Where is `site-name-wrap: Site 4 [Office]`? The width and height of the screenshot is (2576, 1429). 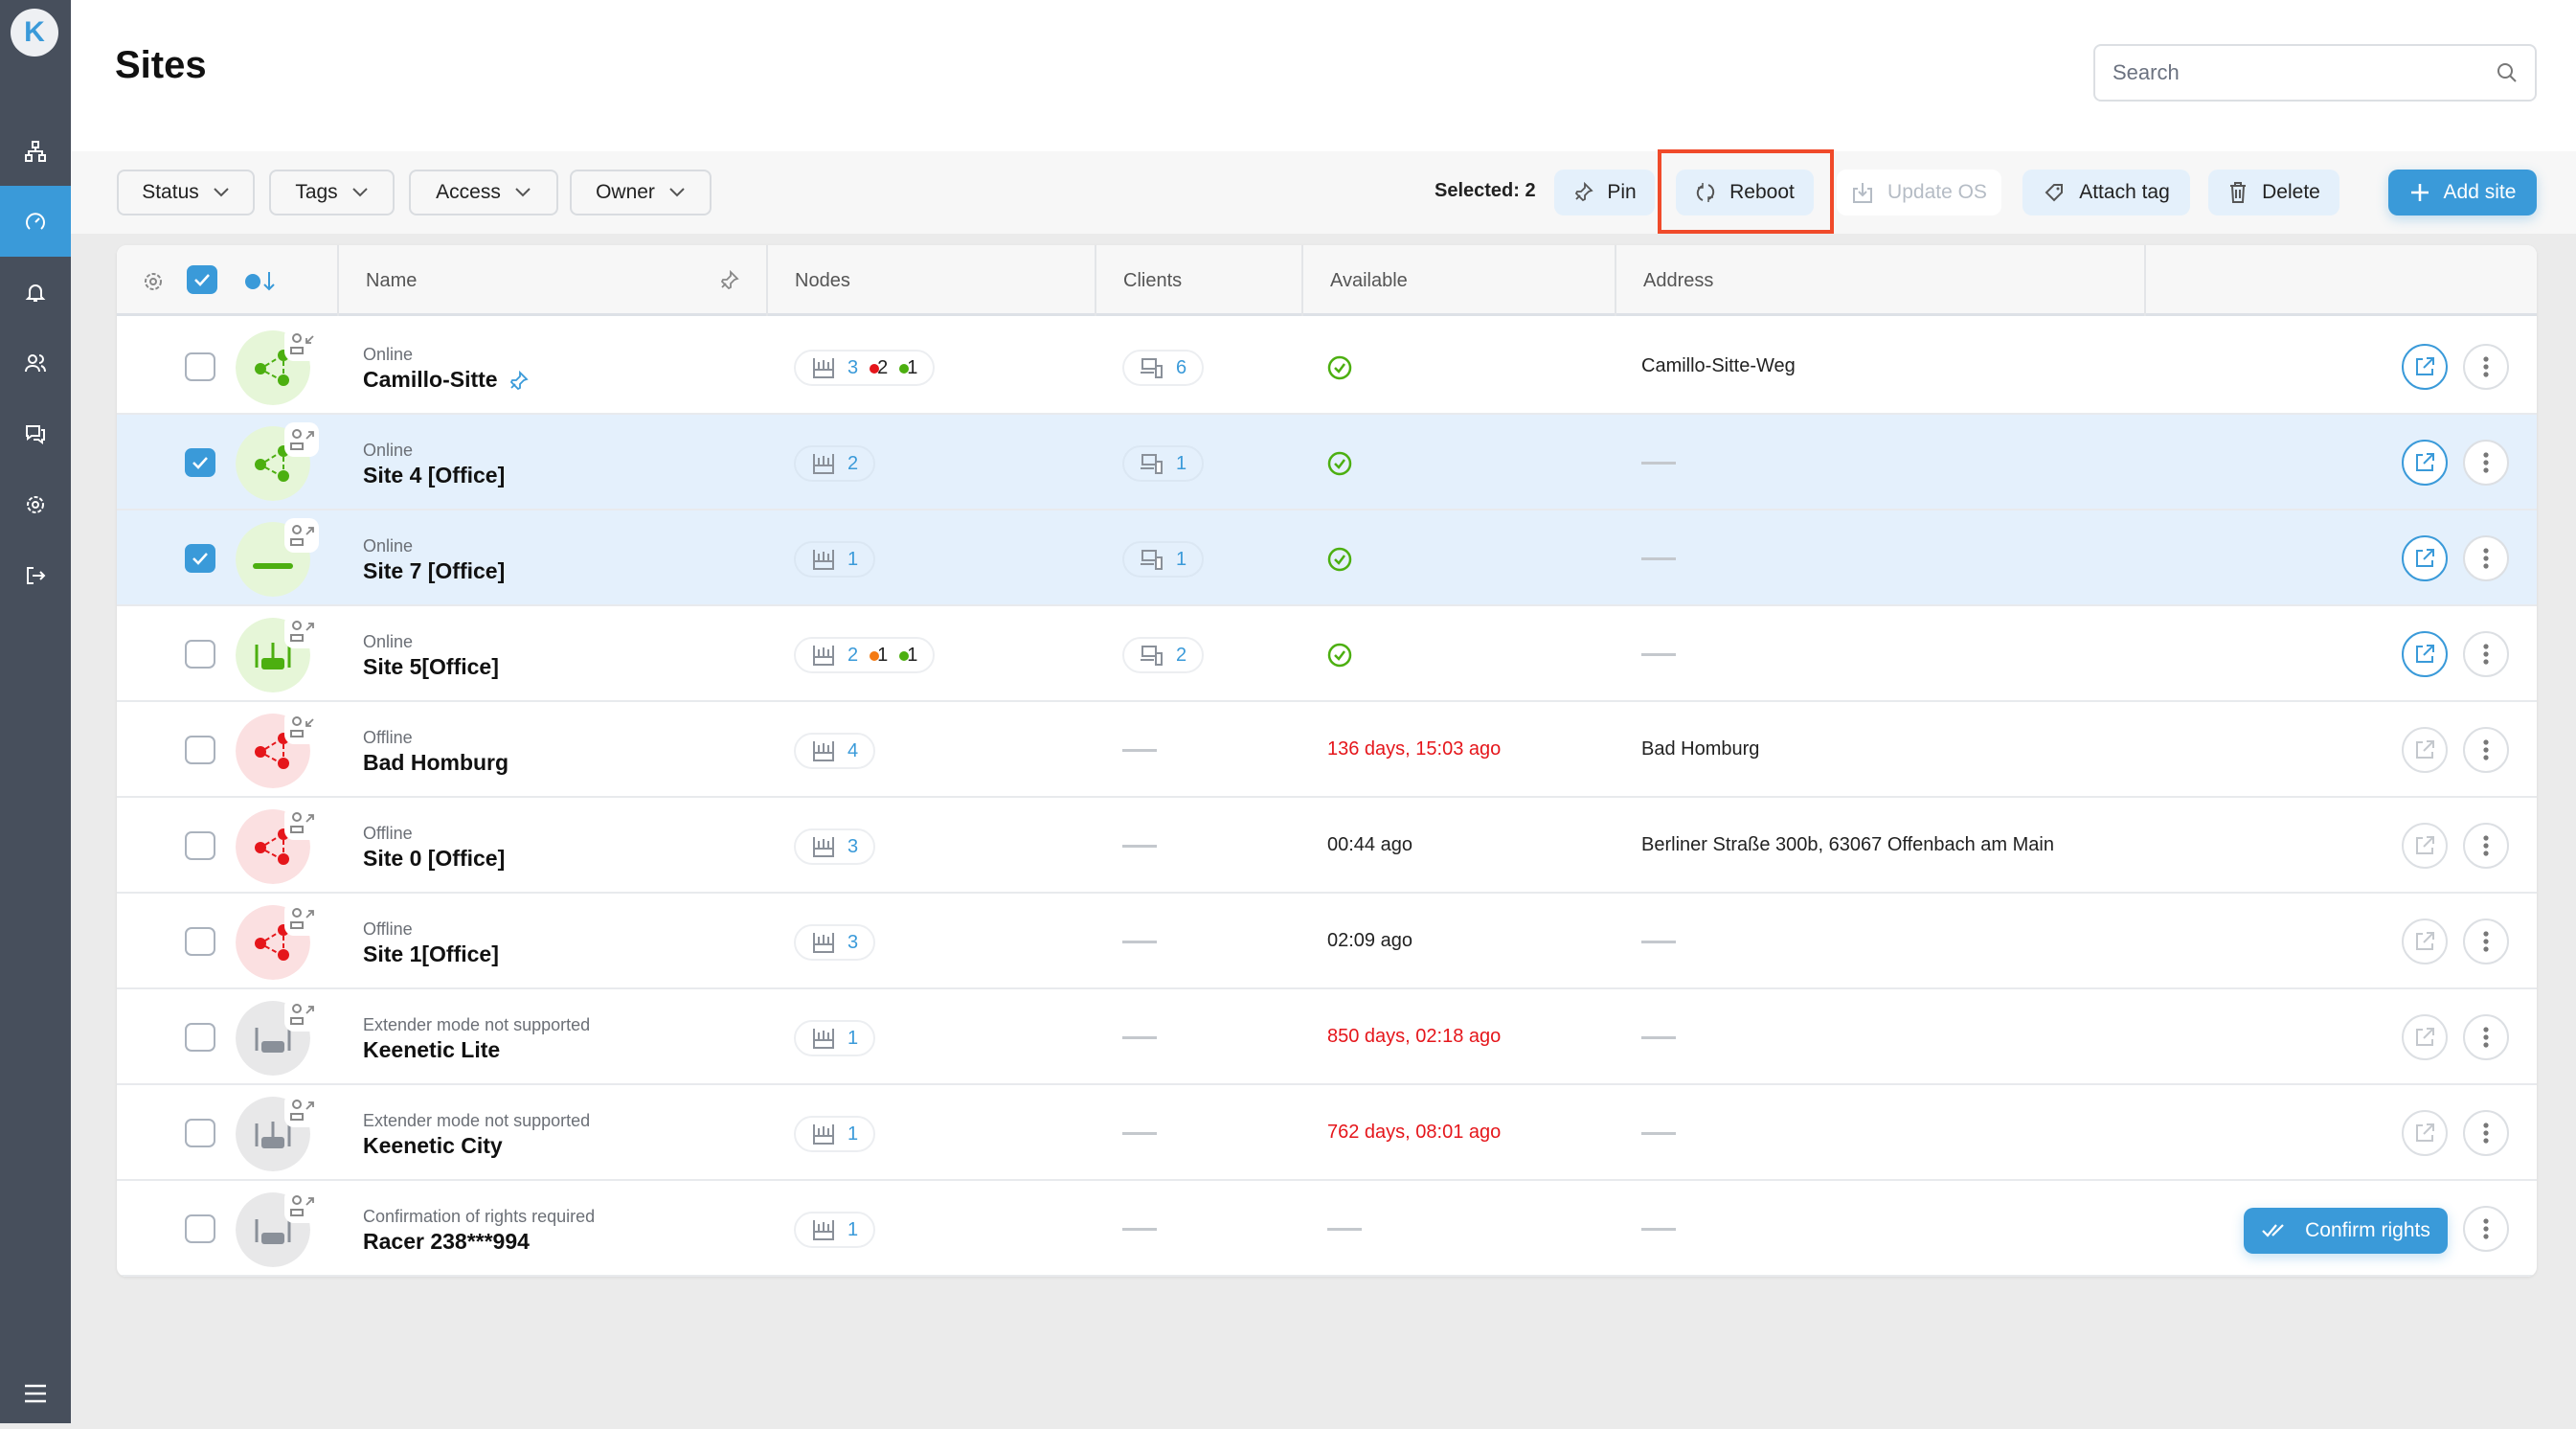
site-name-wrap: Site 4 [Office] is located at coordinates (434, 475).